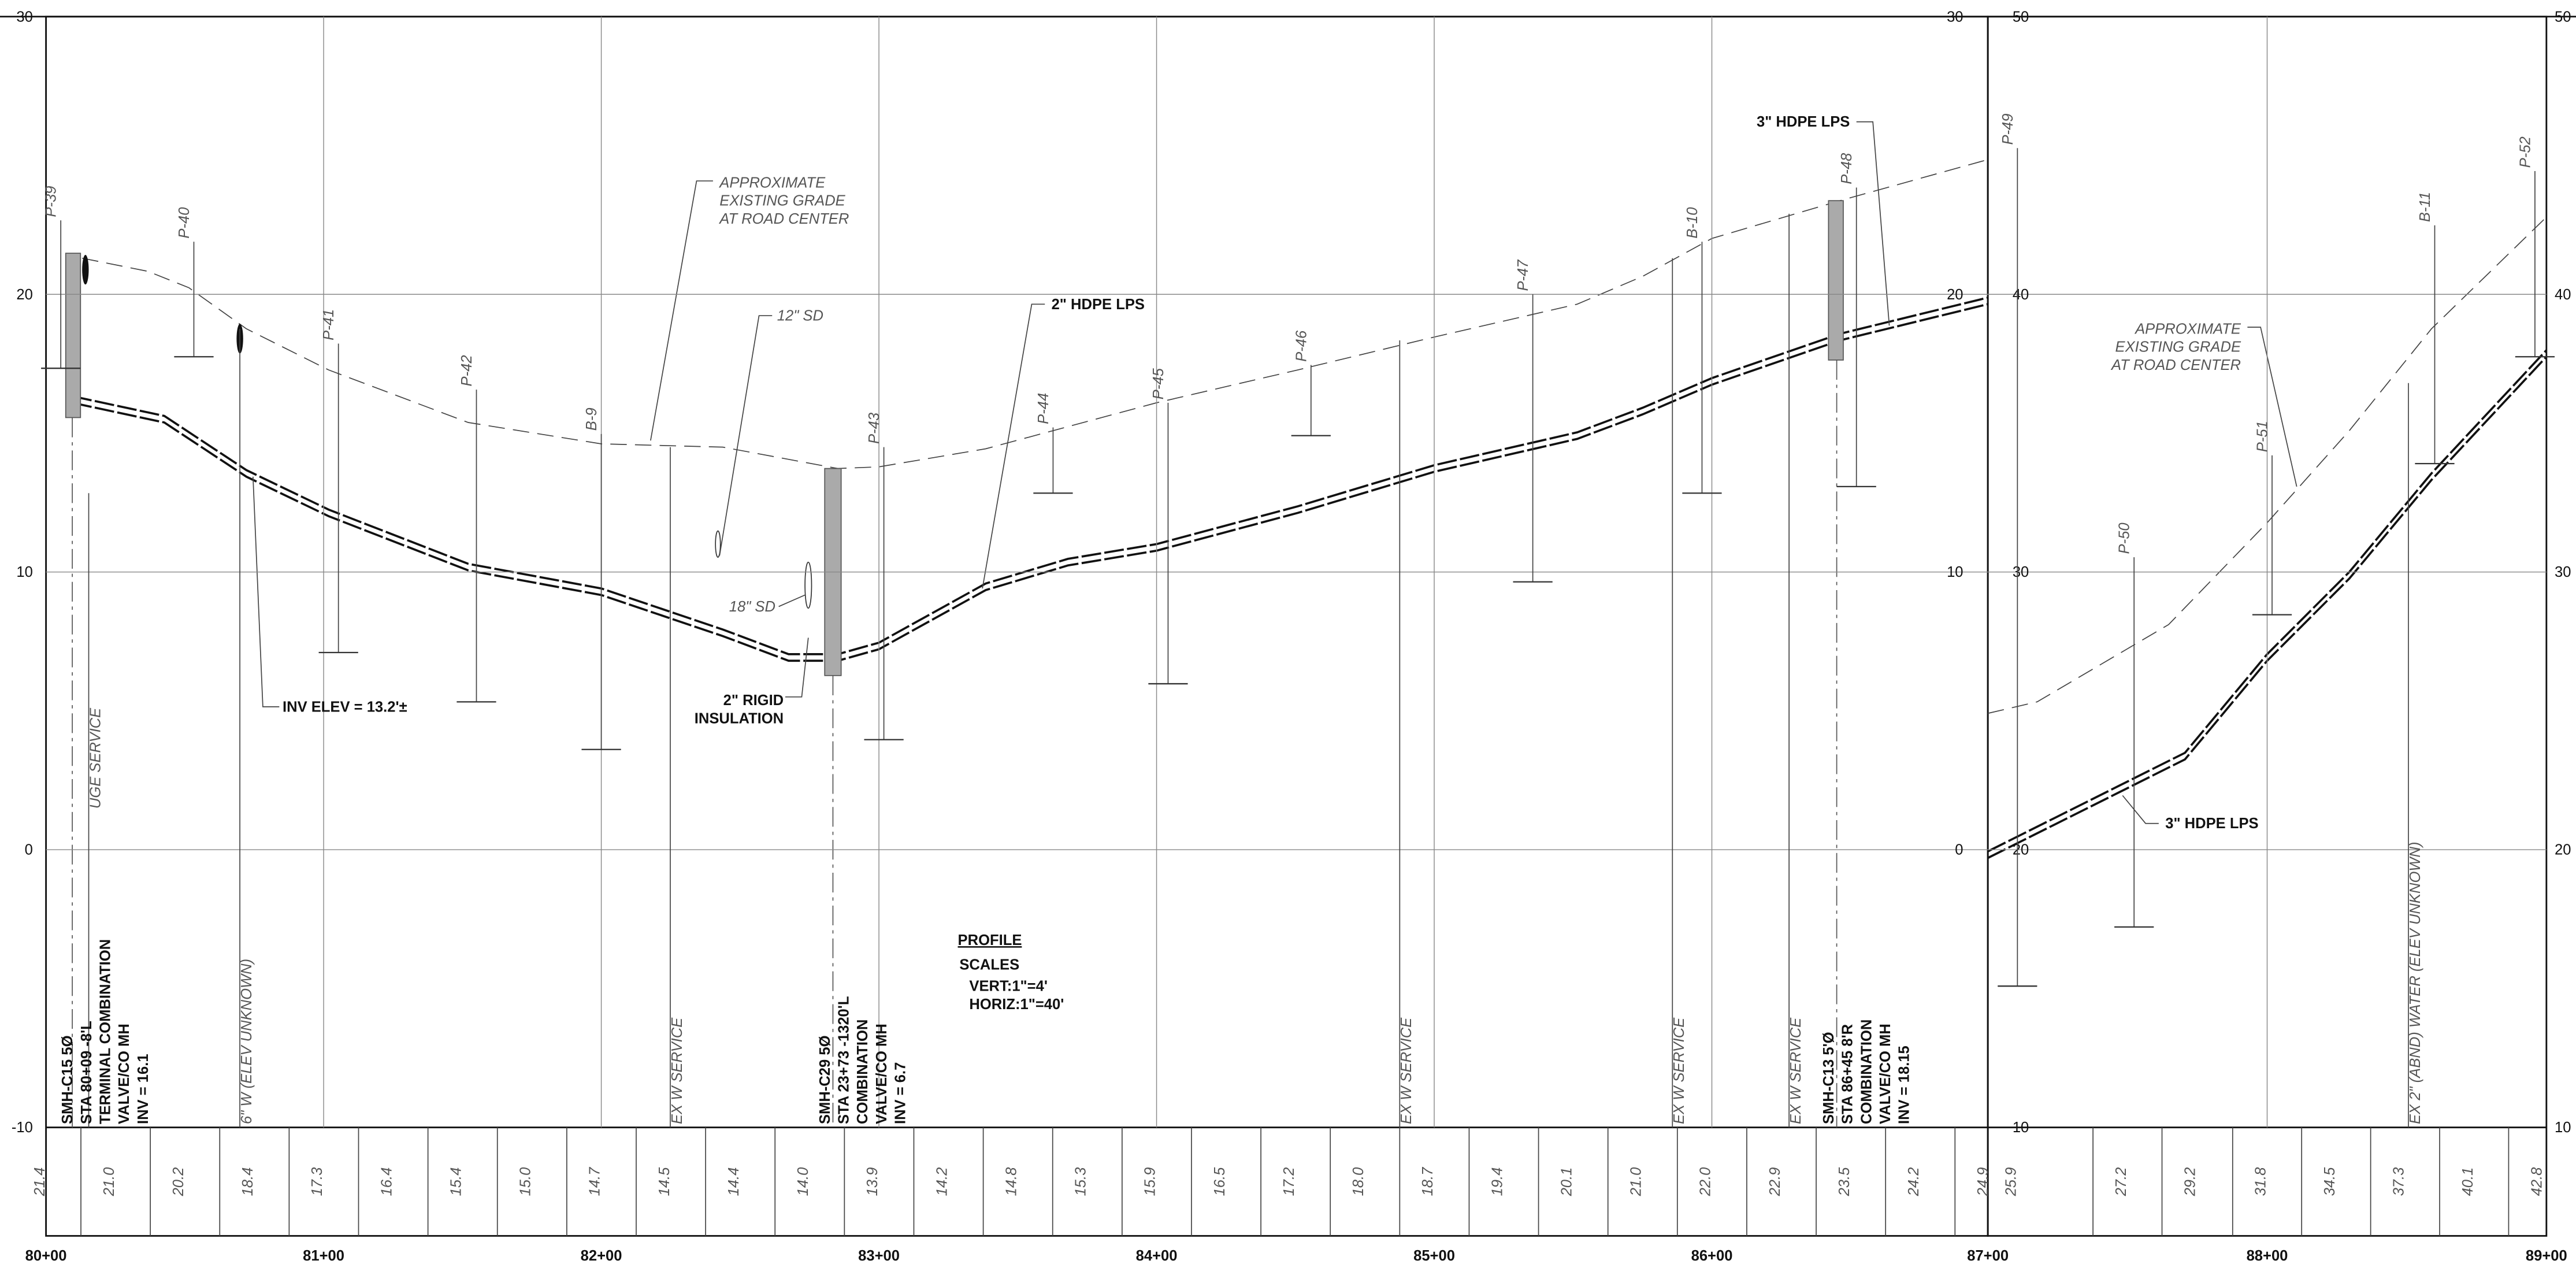 The height and width of the screenshot is (1264, 2576). I want to click on boring-label: P-51, so click(2262, 436).